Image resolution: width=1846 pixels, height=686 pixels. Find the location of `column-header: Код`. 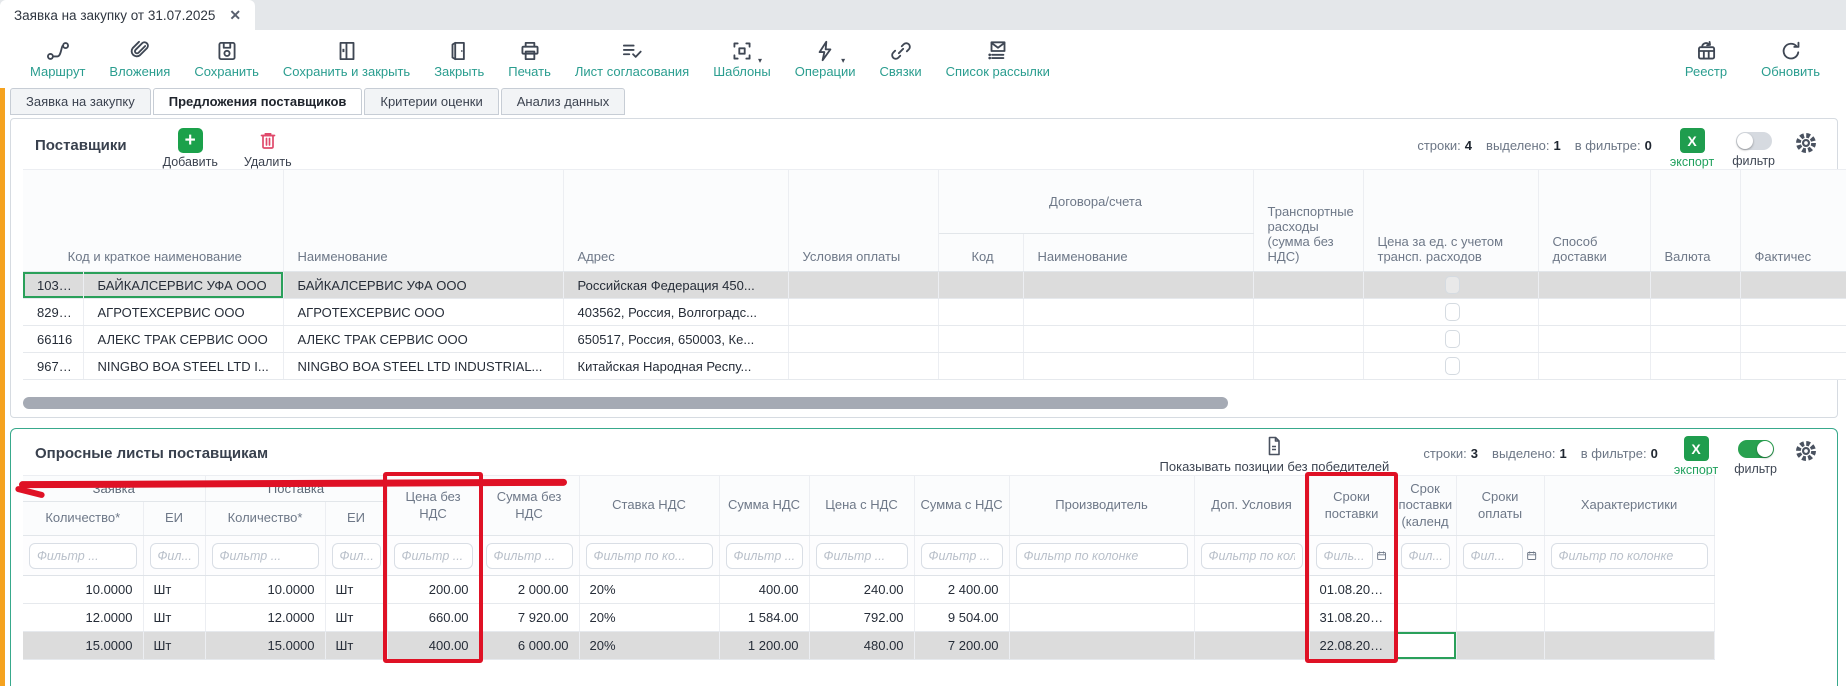

column-header: Код is located at coordinates (981, 252).